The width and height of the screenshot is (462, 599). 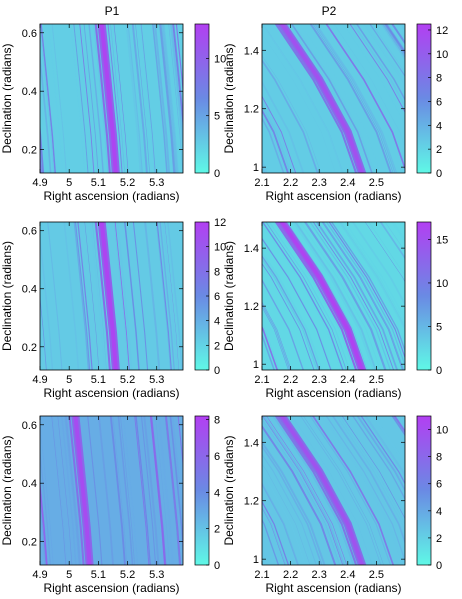 I want to click on y-tick-label: 0.2, so click(x=29, y=348).